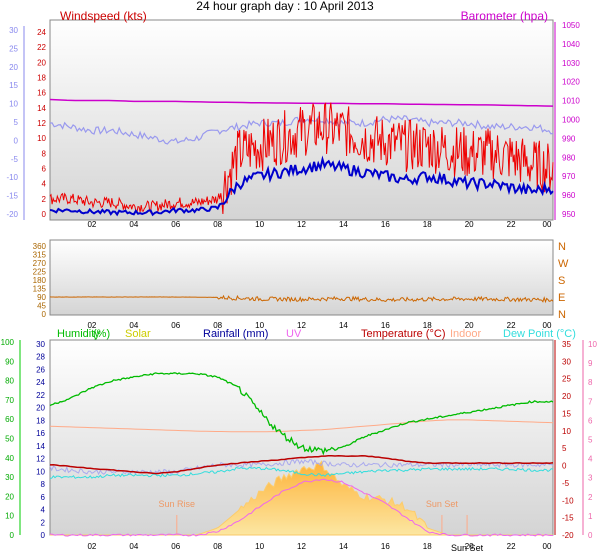 This screenshot has width=600, height=555. What do you see at coordinates (568, 500) in the screenshot?
I see `temperature-tick-label: -10` at bounding box center [568, 500].